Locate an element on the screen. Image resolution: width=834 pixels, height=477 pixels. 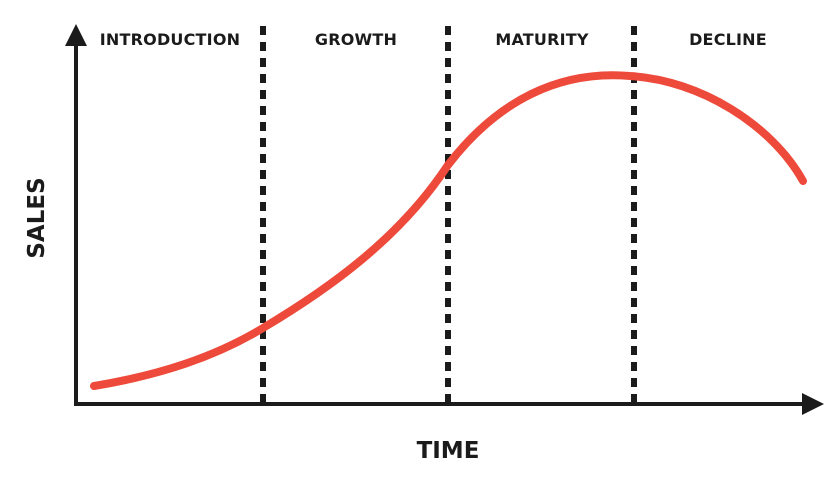
y-axis-label: SALES is located at coordinates (37, 217).